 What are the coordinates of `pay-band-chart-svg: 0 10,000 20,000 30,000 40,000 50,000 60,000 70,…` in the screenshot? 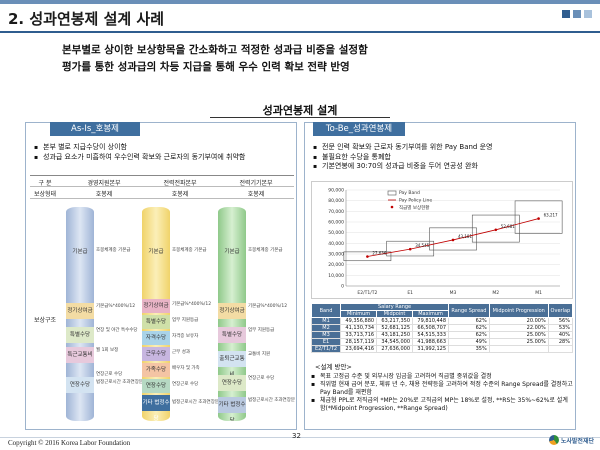 It's located at (445, 242).